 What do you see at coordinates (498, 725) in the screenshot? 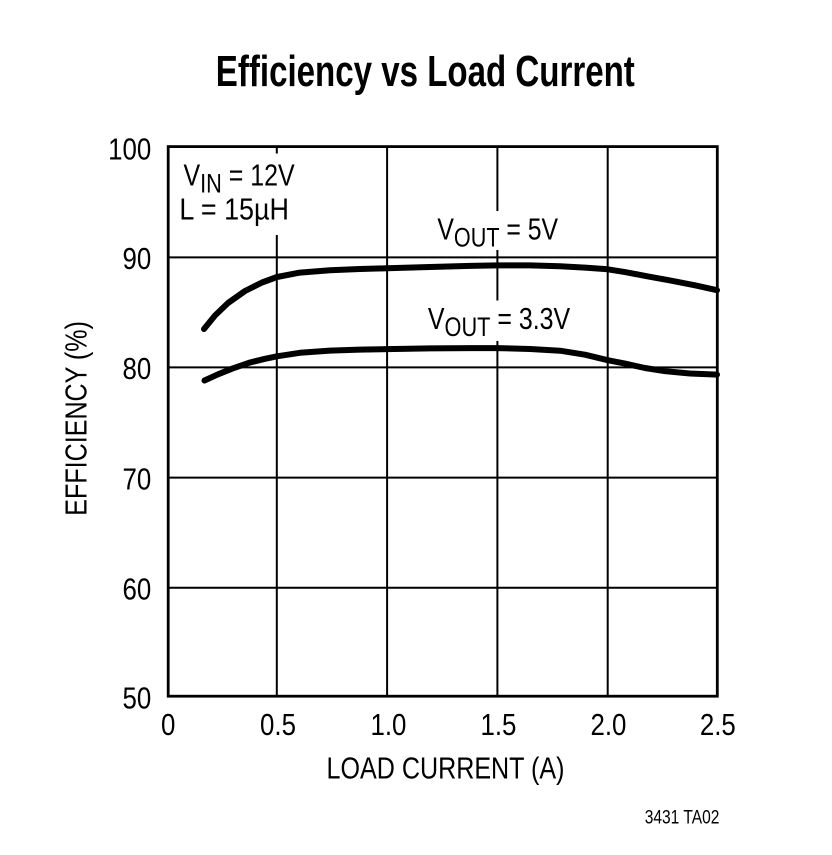
I see `svg-text: 1.5` at bounding box center [498, 725].